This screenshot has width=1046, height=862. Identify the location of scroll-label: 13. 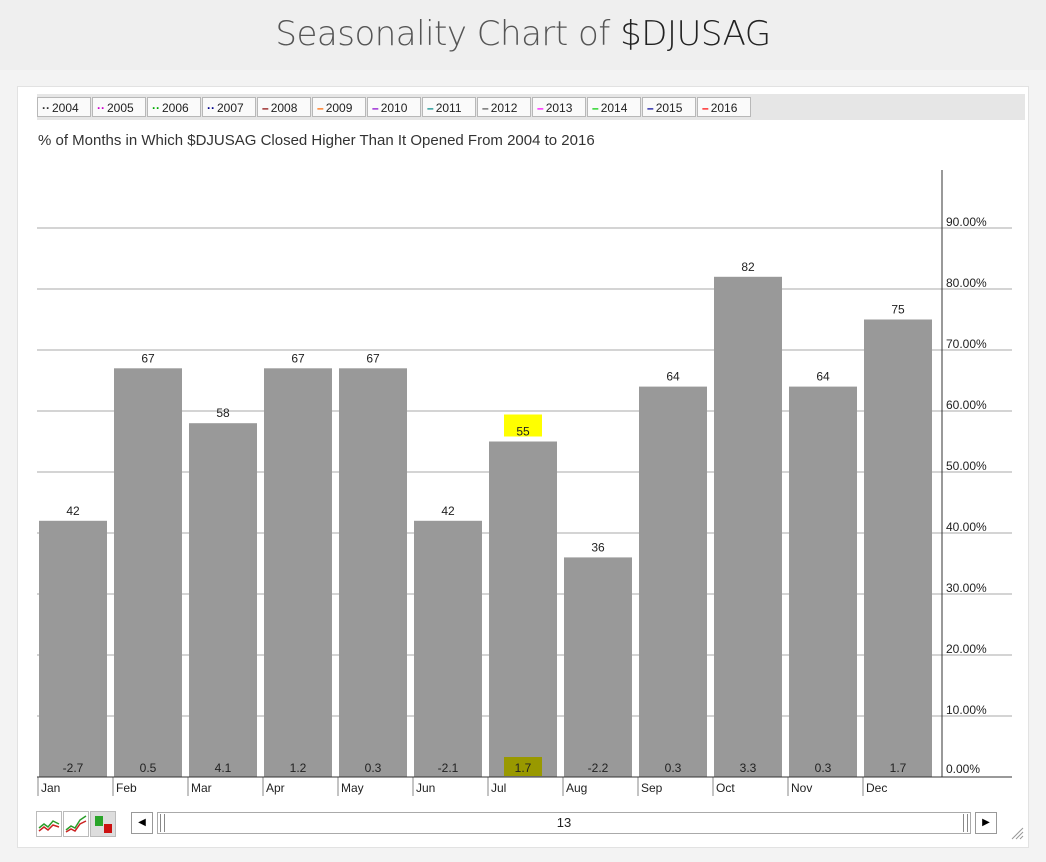
(564, 822).